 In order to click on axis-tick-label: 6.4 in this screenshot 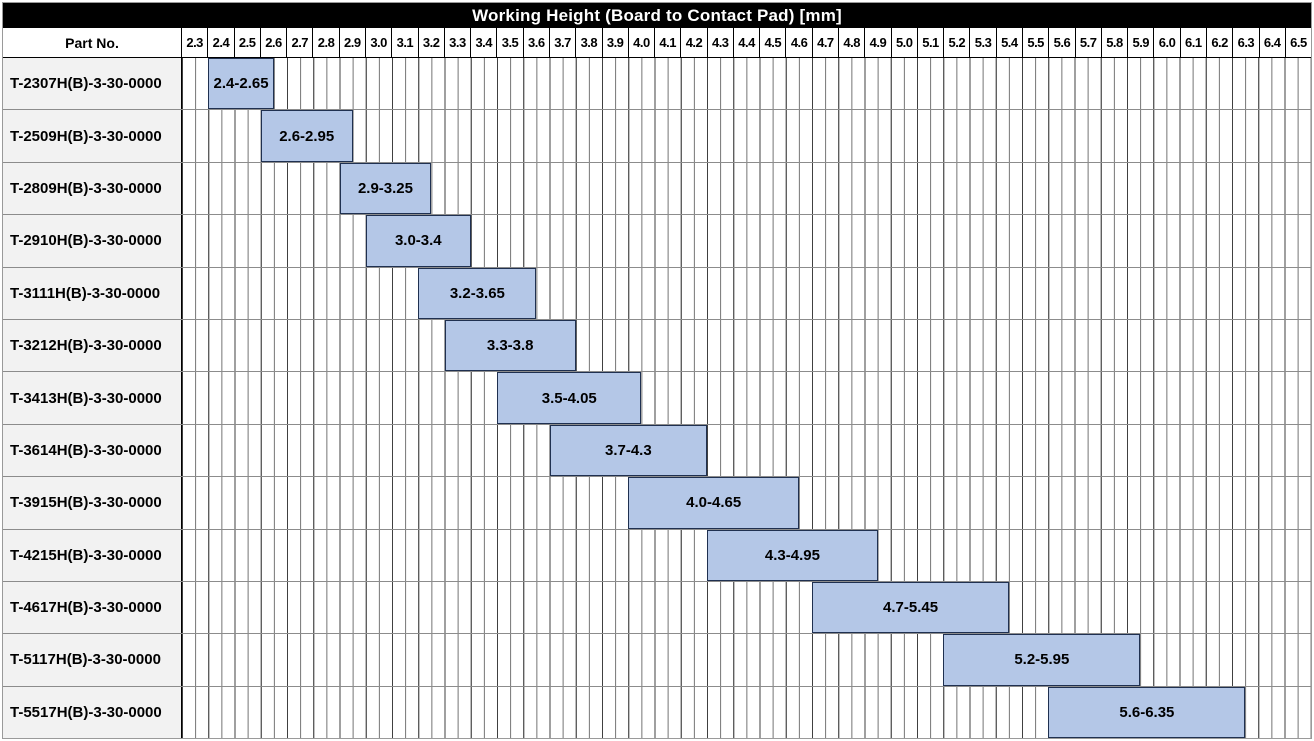, I will do `click(1271, 42)`.